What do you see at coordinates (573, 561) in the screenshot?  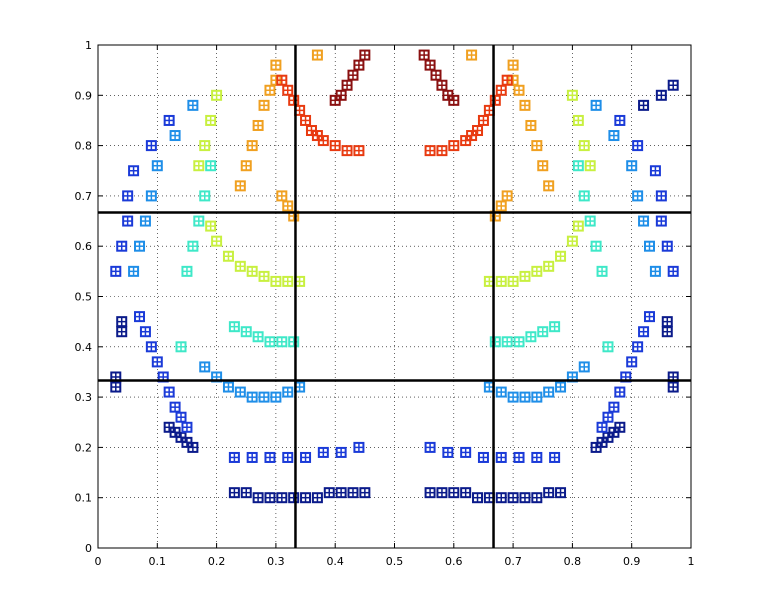 I see `x-tick-label: 0.8` at bounding box center [573, 561].